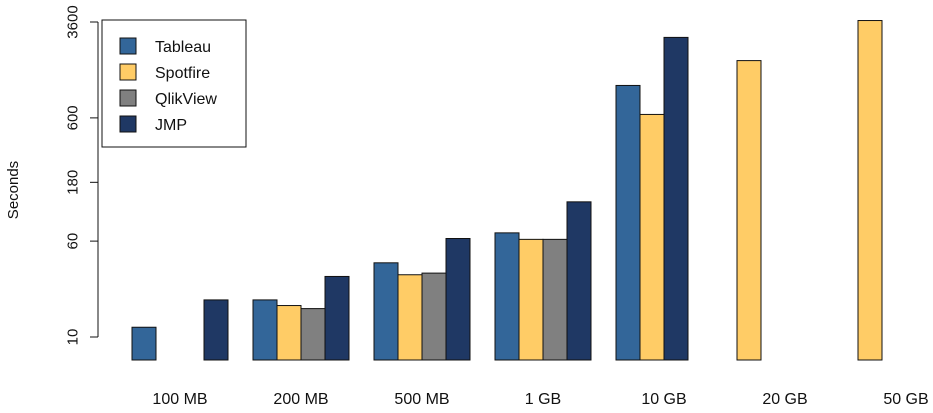  I want to click on legend-swatch-jmp, so click(128, 124).